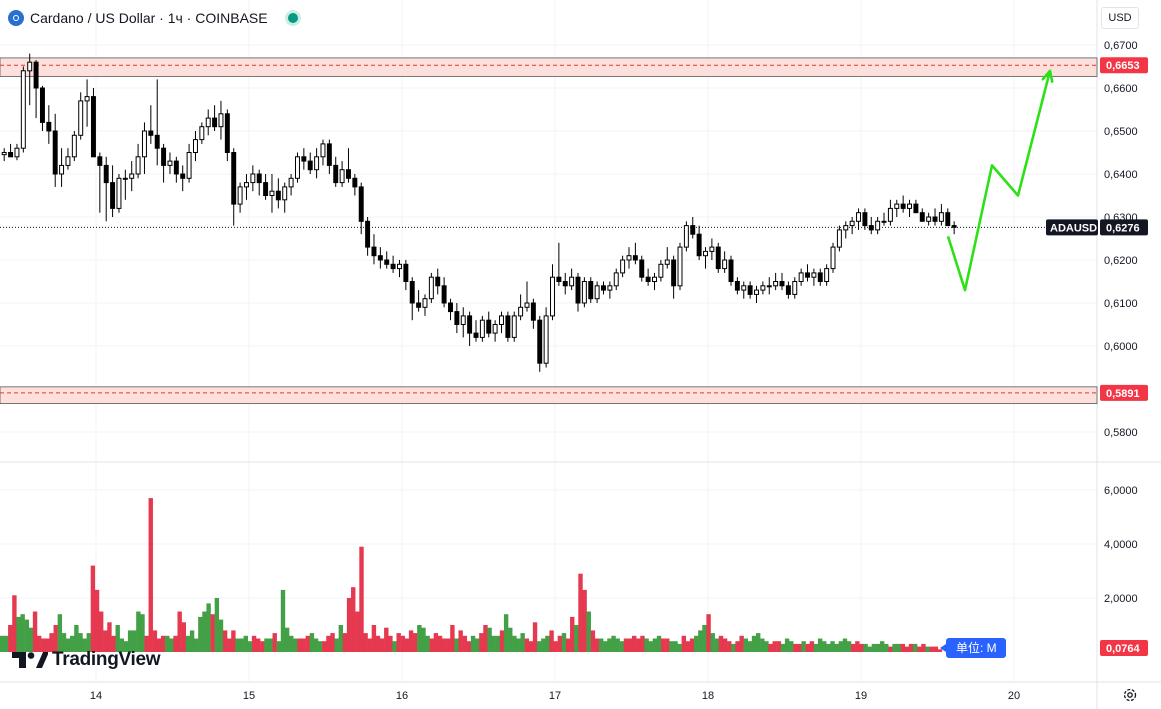 This screenshot has height=709, width=1161. I want to click on time-axis-tick: 16, so click(402, 696).